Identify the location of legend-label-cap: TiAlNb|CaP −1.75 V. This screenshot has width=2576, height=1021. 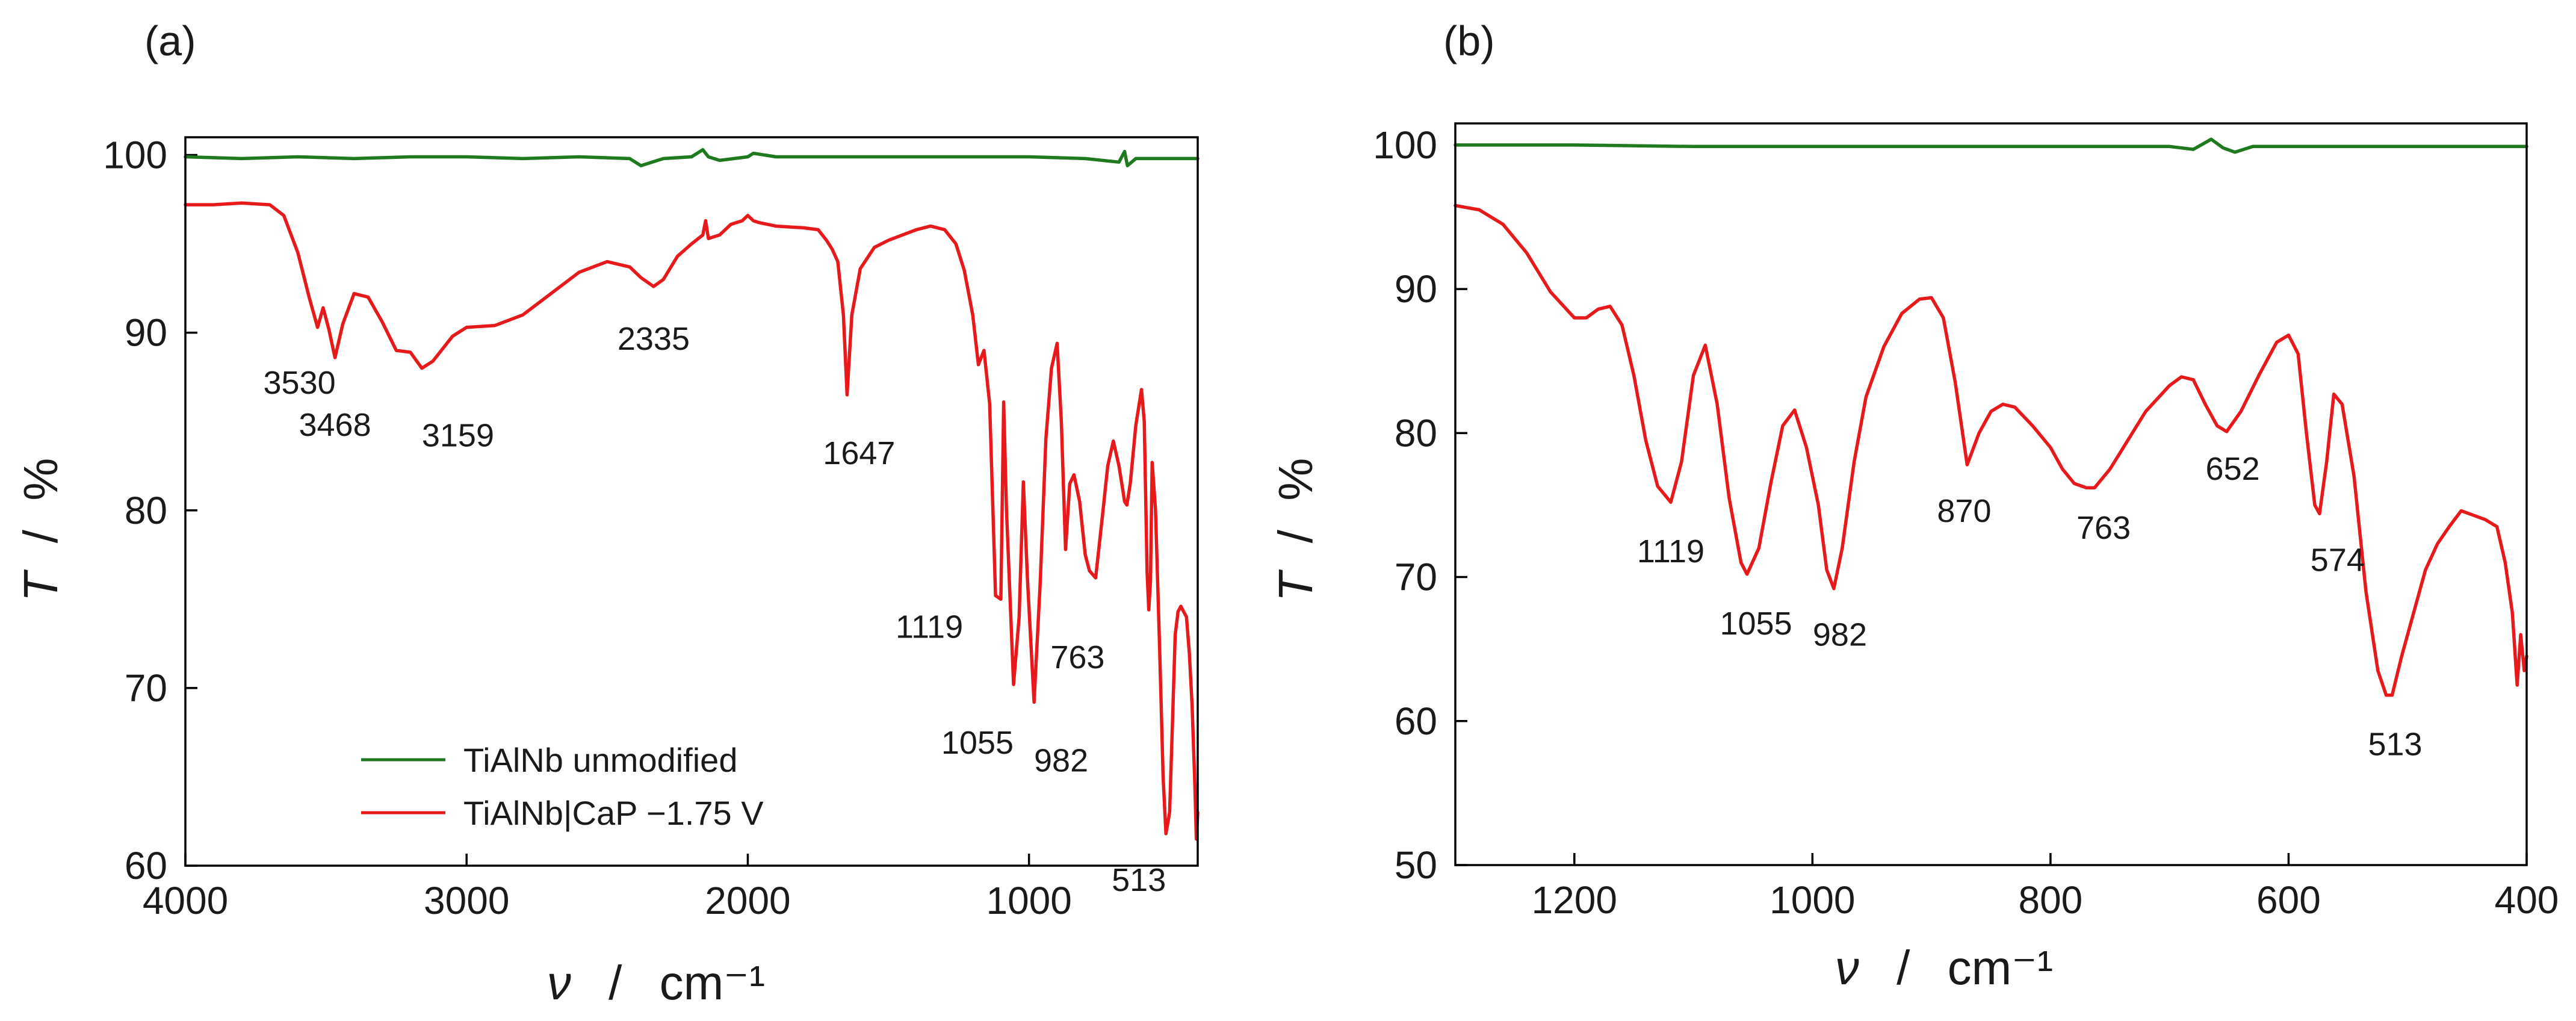
(613, 813).